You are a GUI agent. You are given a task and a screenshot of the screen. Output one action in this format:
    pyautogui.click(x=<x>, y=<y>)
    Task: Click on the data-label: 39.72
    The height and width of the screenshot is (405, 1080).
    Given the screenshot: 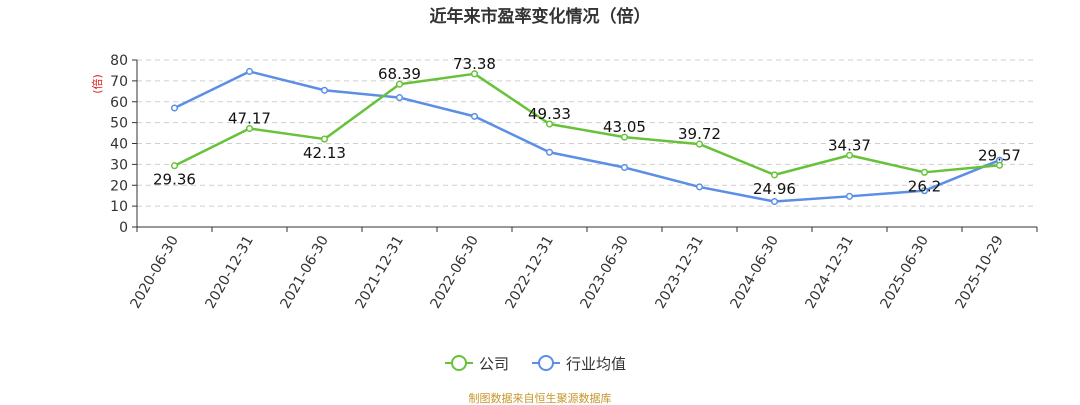 What is the action you would take?
    pyautogui.click(x=699, y=134)
    